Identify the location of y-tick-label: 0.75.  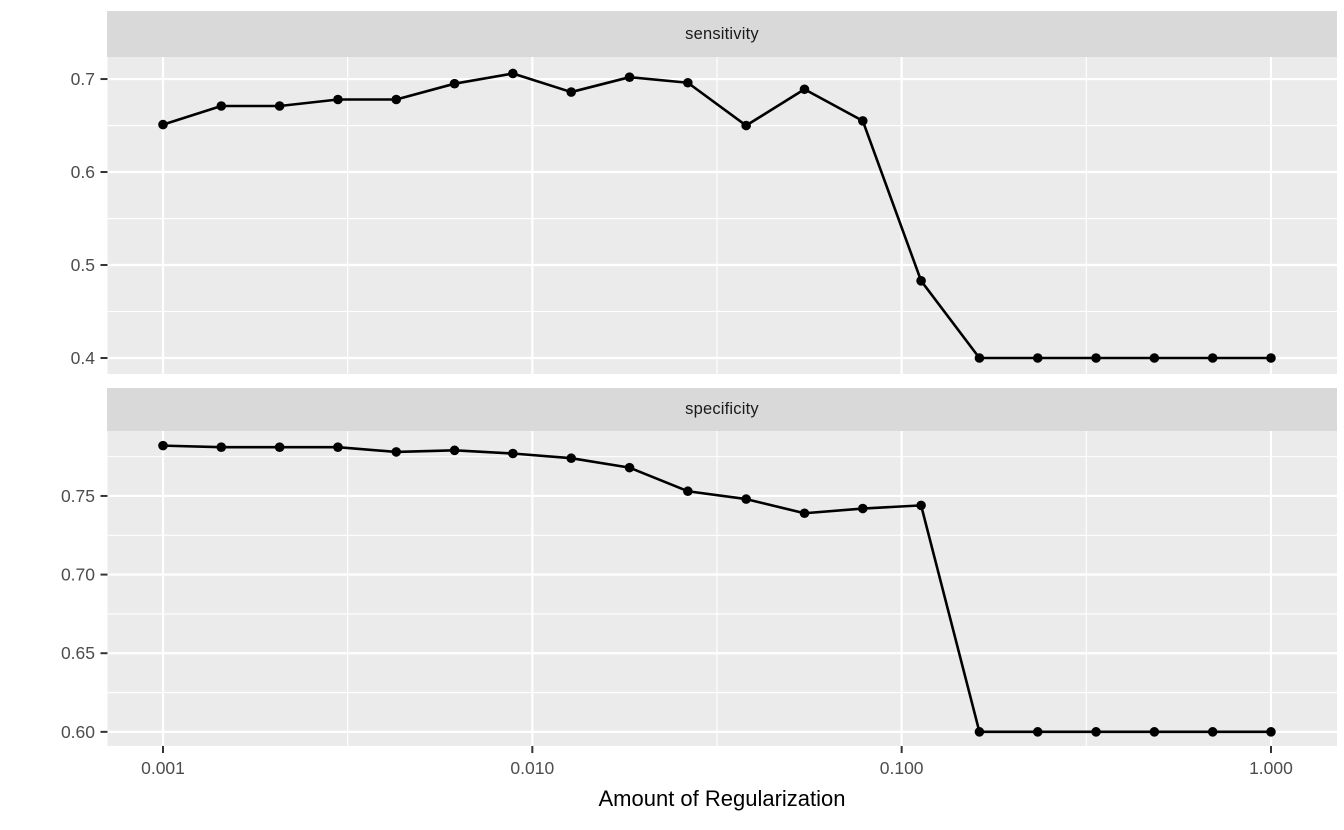
(78, 496).